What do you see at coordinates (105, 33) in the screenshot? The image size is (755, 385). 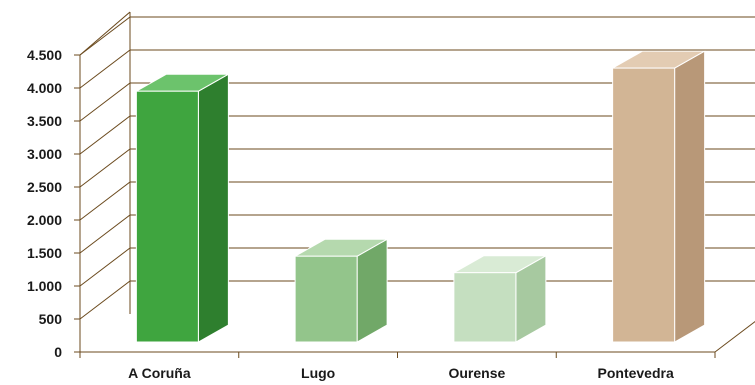 I see `side-wall-top-edge` at bounding box center [105, 33].